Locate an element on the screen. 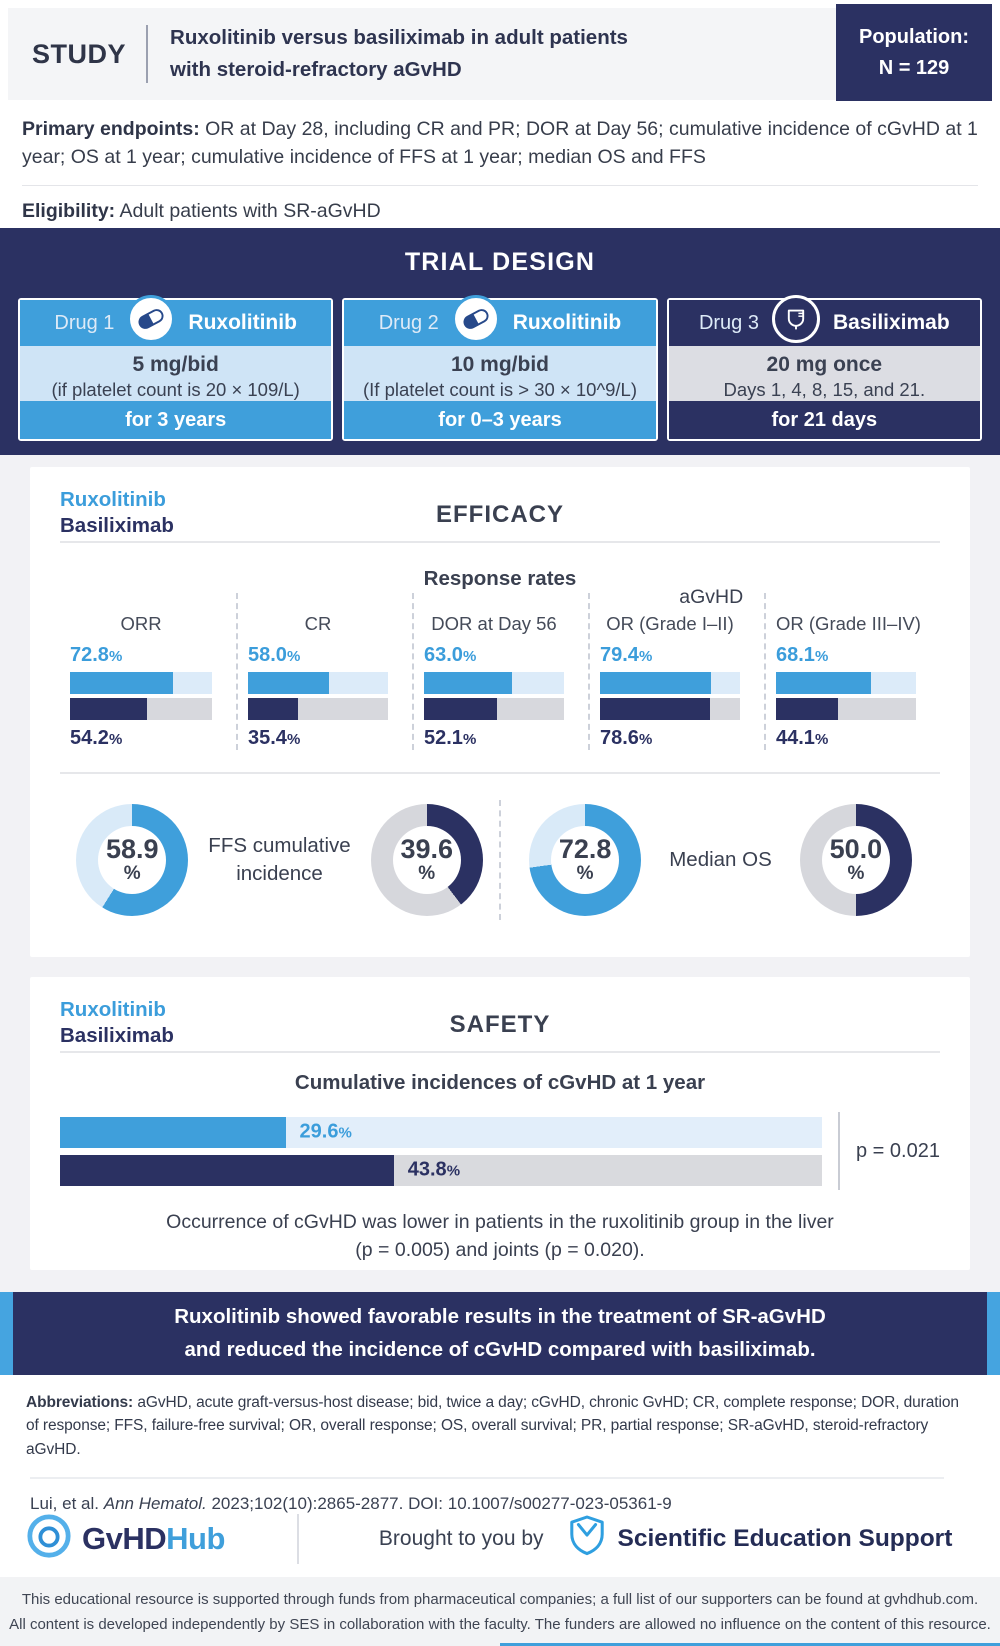 The image size is (1000, 1646). basiliximab-value: 52.1% is located at coordinates (450, 738).